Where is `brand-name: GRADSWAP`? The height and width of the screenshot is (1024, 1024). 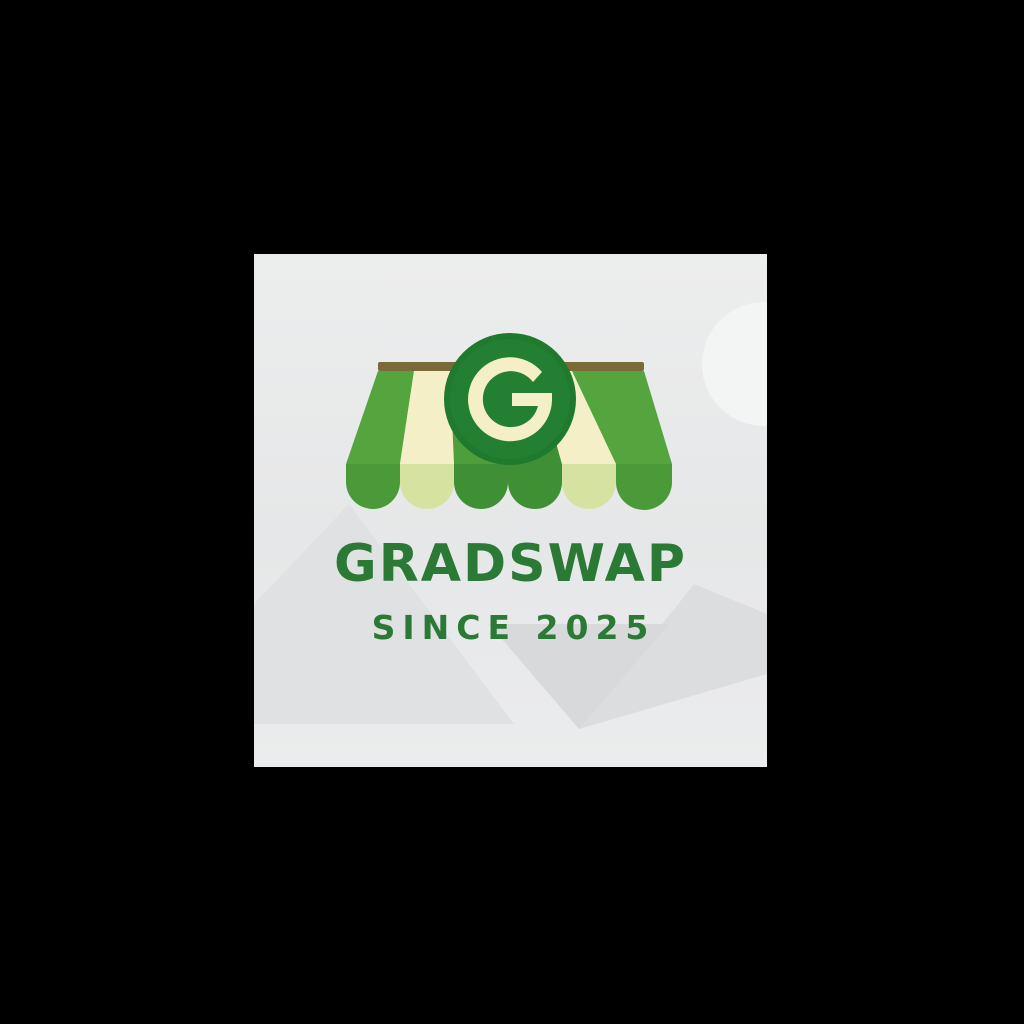
brand-name: GRADSWAP is located at coordinates (510, 564).